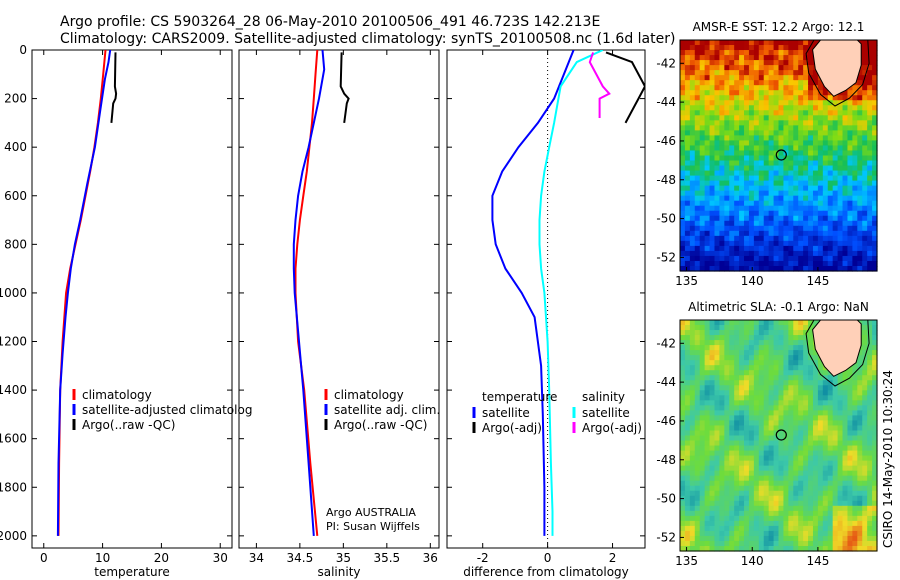 This screenshot has width=900, height=580. I want to click on x-tick-label: 2, so click(613, 558).